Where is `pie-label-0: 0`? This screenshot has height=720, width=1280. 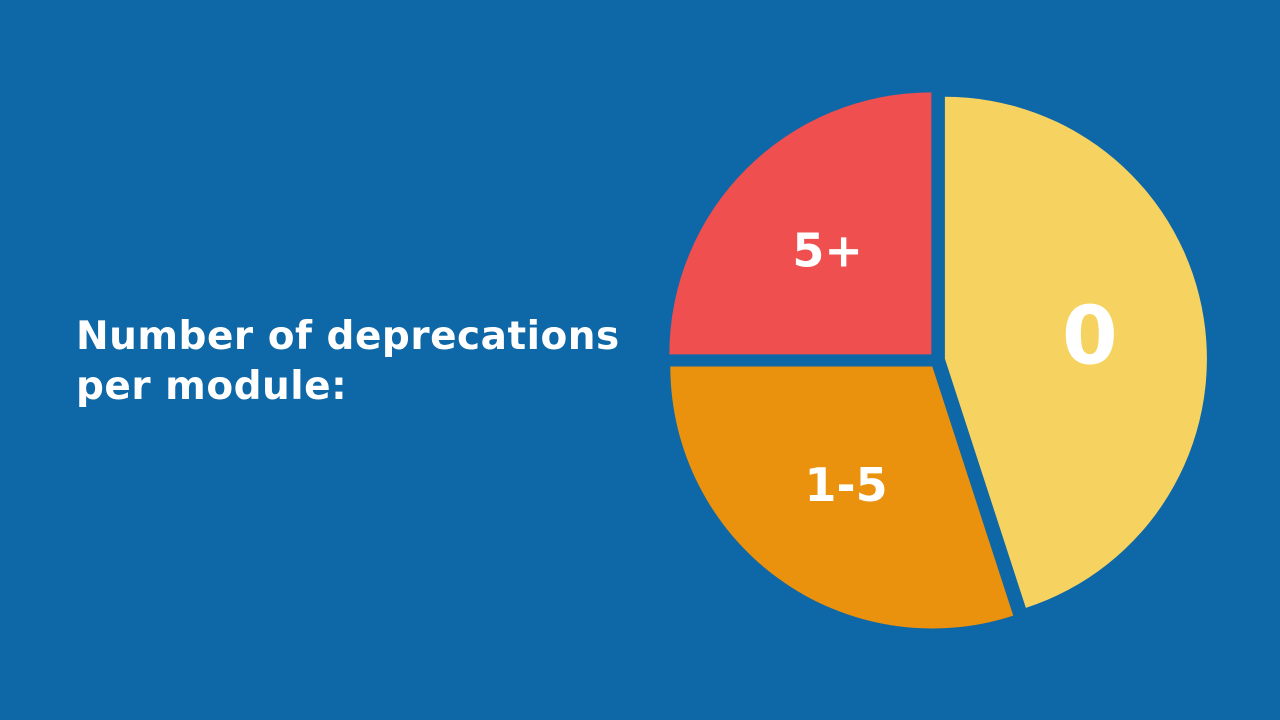
pie-label-0: 0 is located at coordinates (1090, 335).